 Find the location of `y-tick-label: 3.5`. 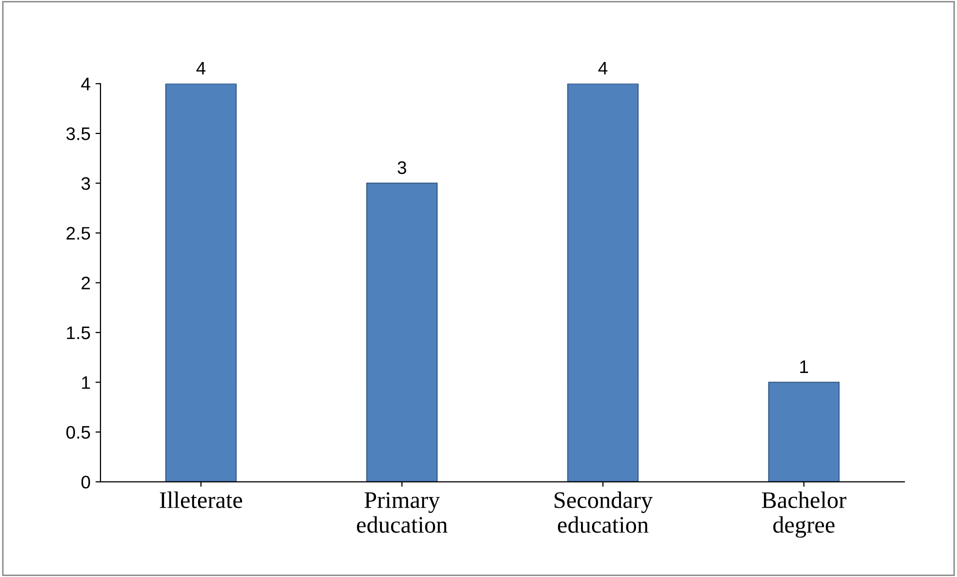

y-tick-label: 3.5 is located at coordinates (78, 133).